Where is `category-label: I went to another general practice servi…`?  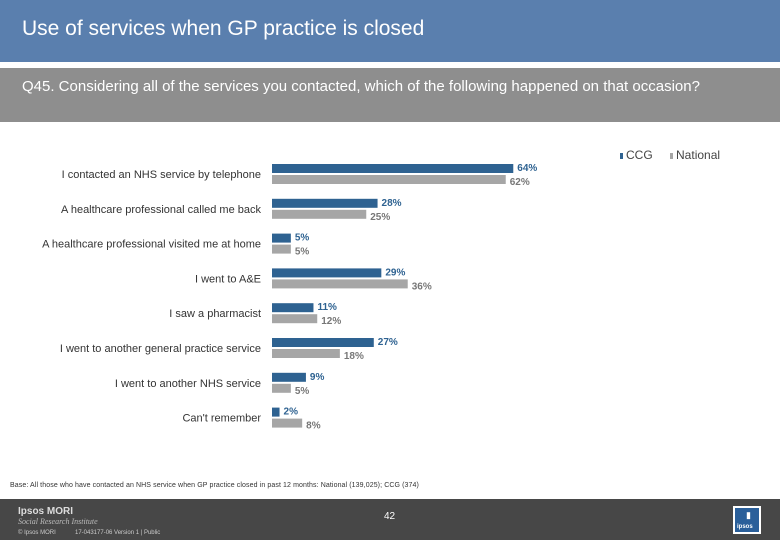 category-label: I went to another general practice servi… is located at coordinates (160, 349).